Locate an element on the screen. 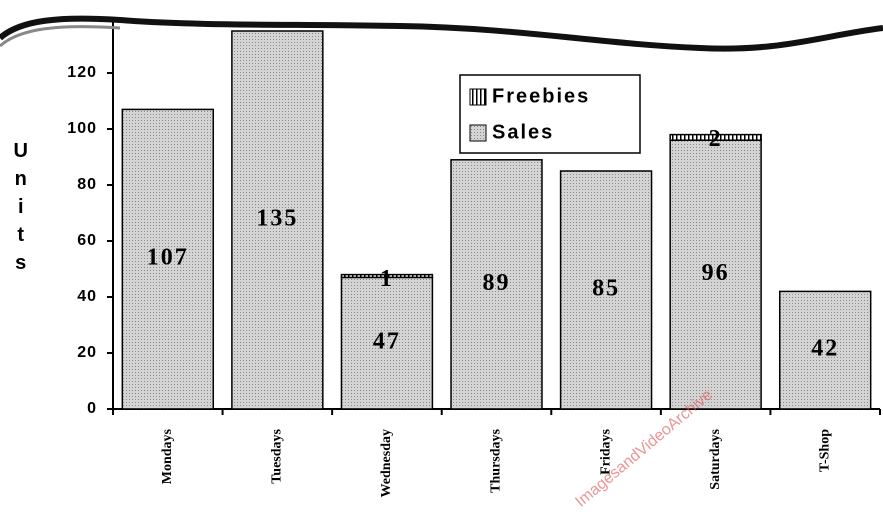  x-tick-label: Wednesday is located at coordinates (386, 463).